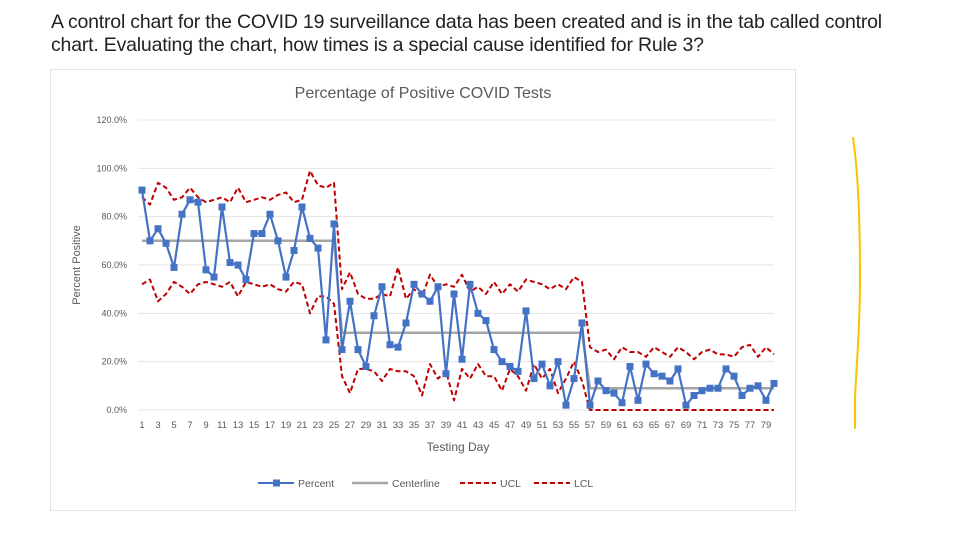 This screenshot has height=552, width=958. I want to click on x-tick-label: 79, so click(766, 425).